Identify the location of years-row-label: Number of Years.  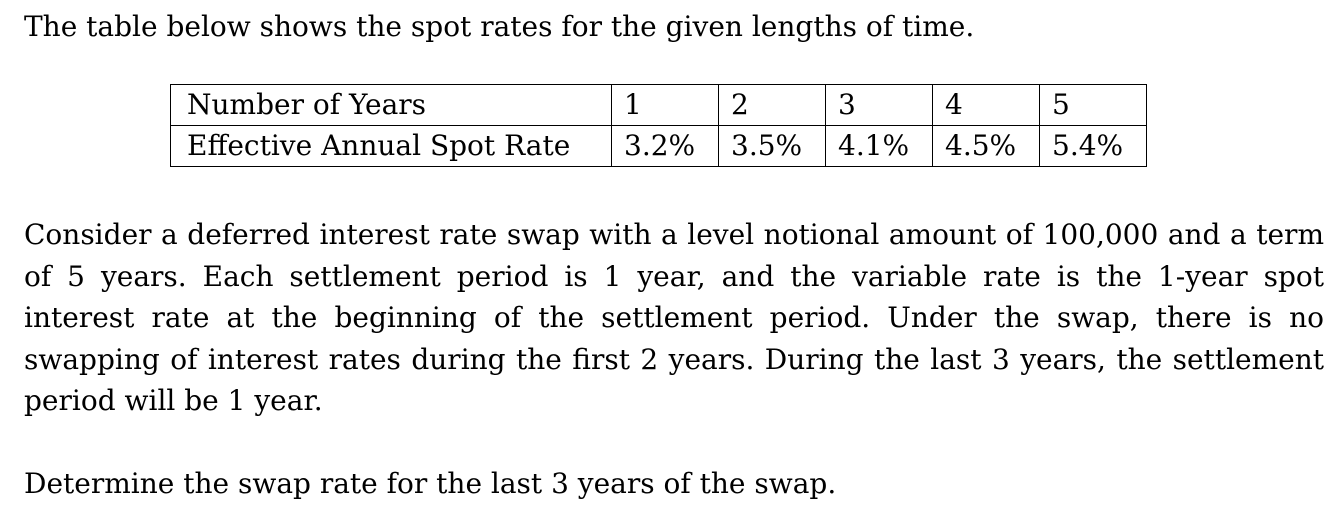
(391, 105).